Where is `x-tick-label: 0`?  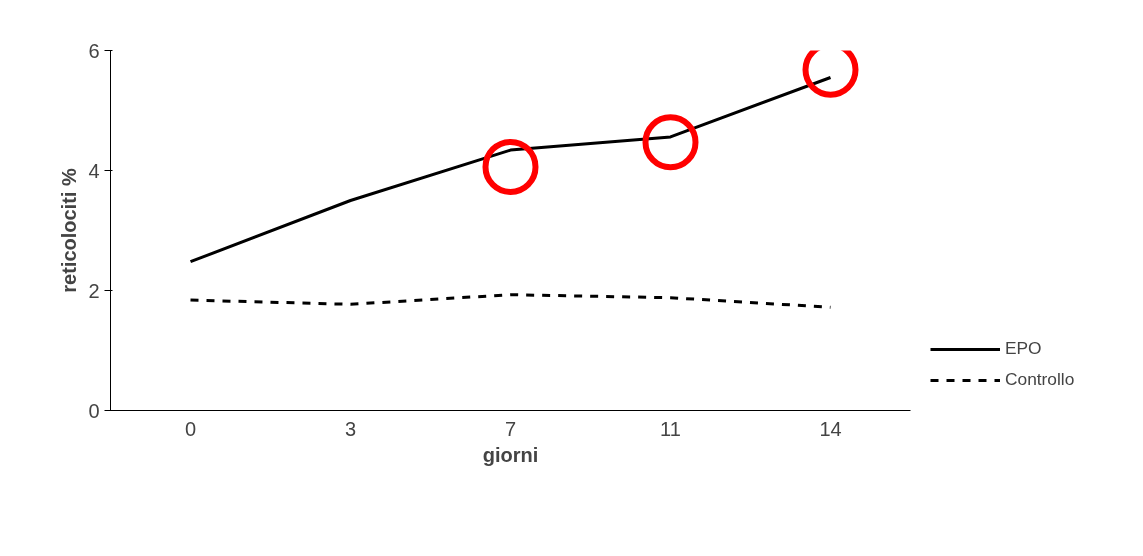 x-tick-label: 0 is located at coordinates (190, 428).